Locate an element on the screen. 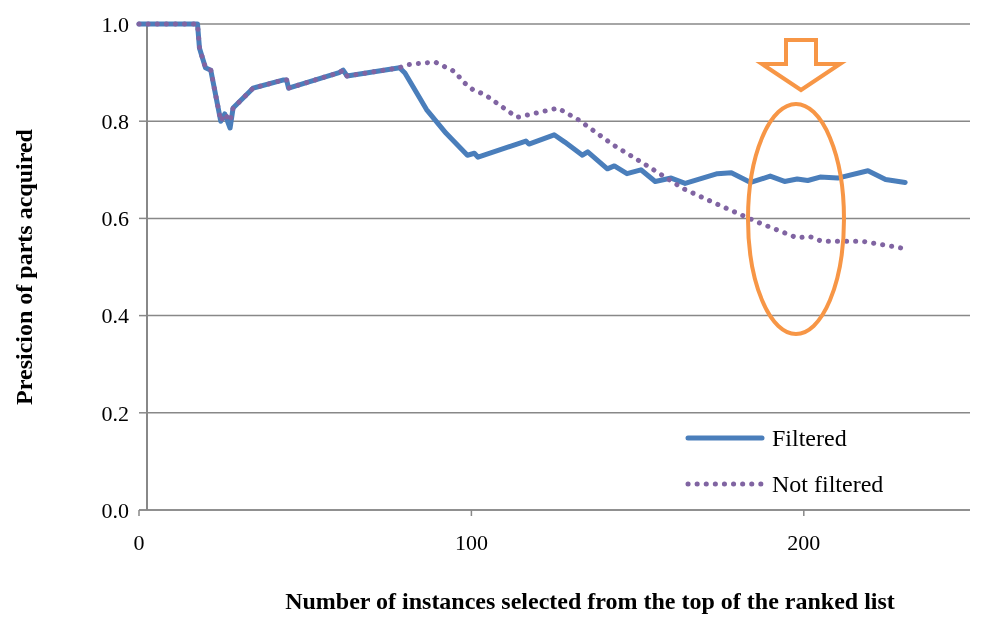 Image resolution: width=1002 pixels, height=621 pixels. y-axis-title: Presicion of parts acquired is located at coordinates (24, 266).